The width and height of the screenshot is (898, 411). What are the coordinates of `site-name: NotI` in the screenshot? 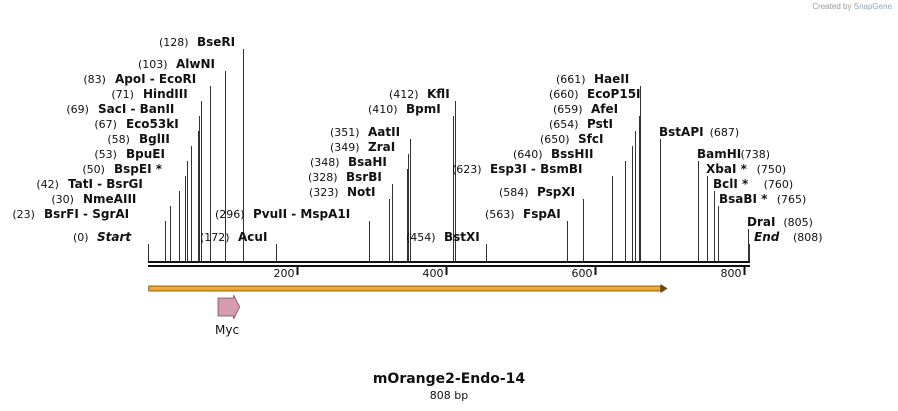 It's located at (361, 192).